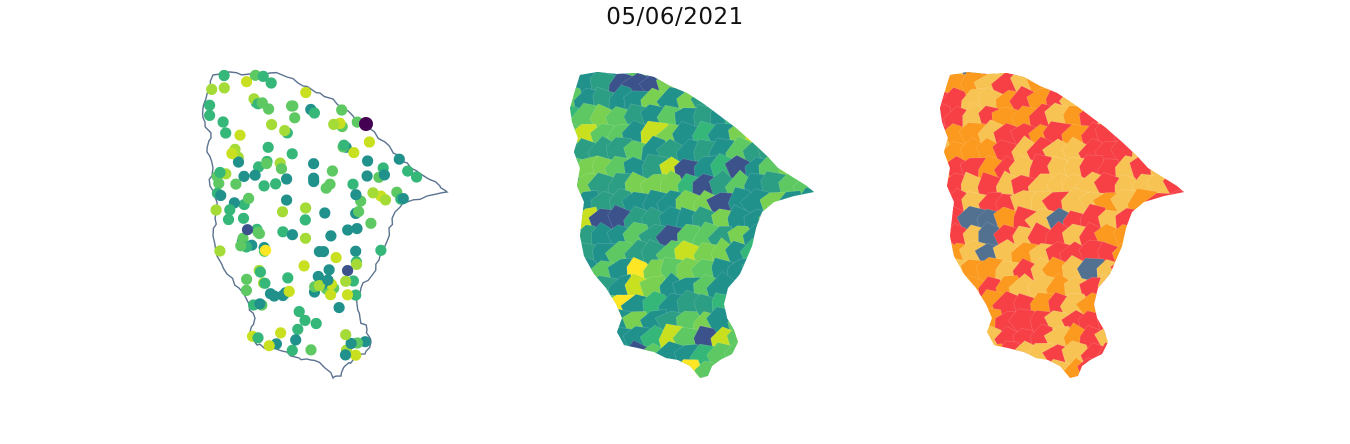 This screenshot has height=444, width=1350. What do you see at coordinates (675, 17) in the screenshot?
I see `figure-title: 05/06/2021` at bounding box center [675, 17].